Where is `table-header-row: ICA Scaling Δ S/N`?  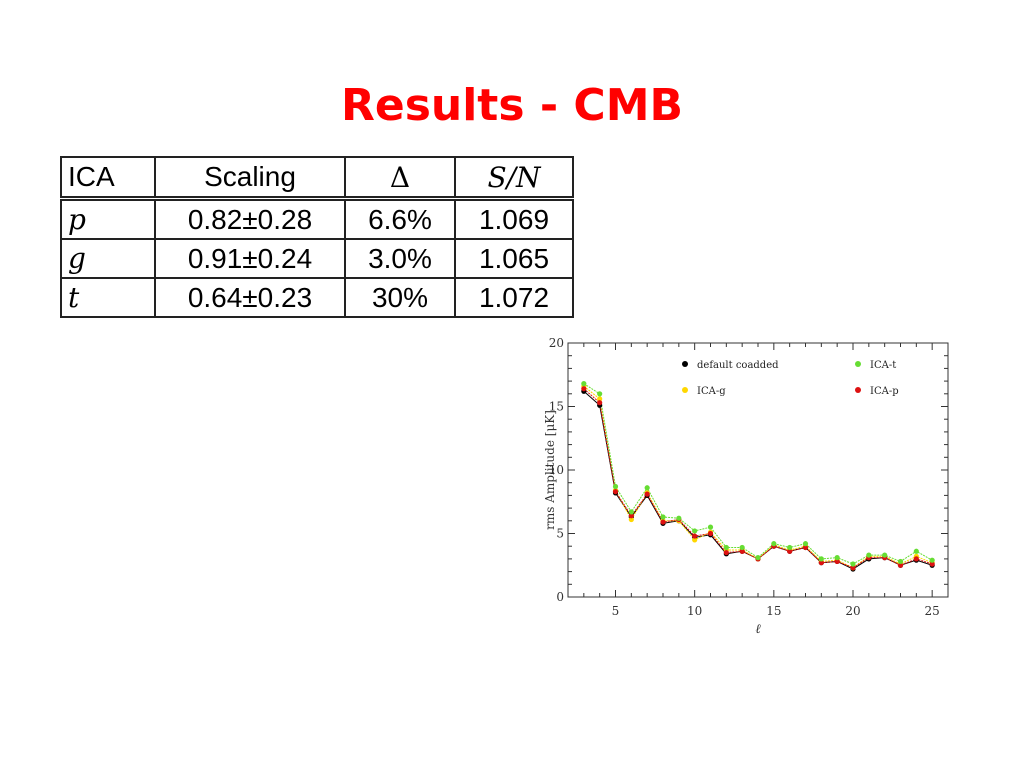
table-header-row: ICA Scaling Δ S/N is located at coordinates (317, 178).